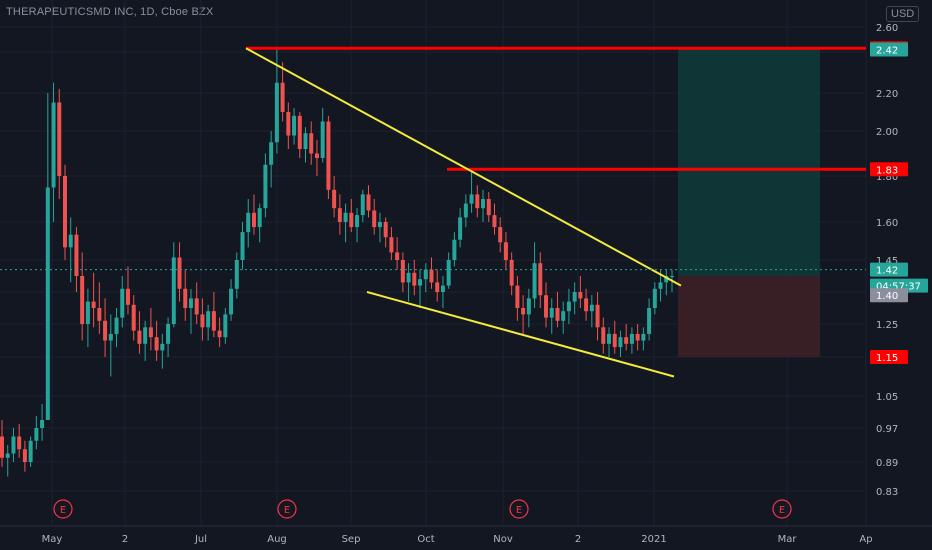 Image resolution: width=932 pixels, height=550 pixels. I want to click on time-tick-label: Jul, so click(200, 539).